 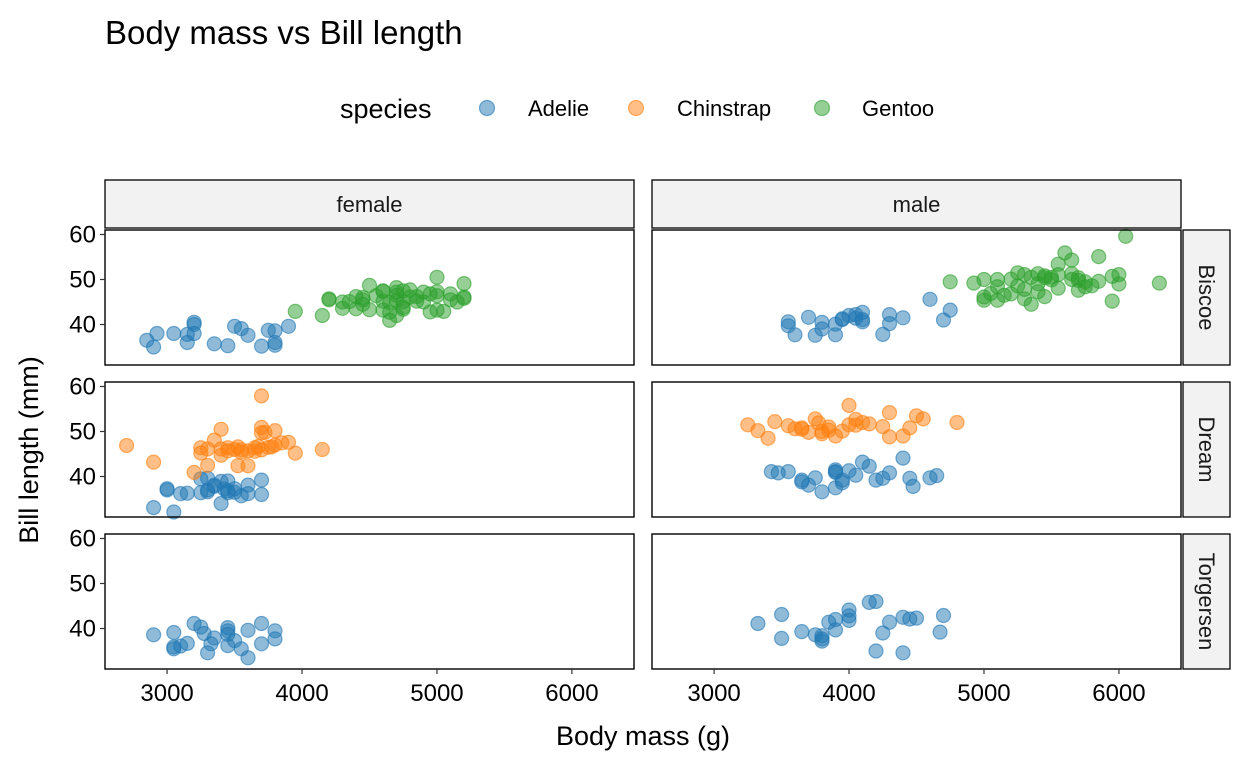 I want to click on column-strips: female male, so click(x=643, y=204).